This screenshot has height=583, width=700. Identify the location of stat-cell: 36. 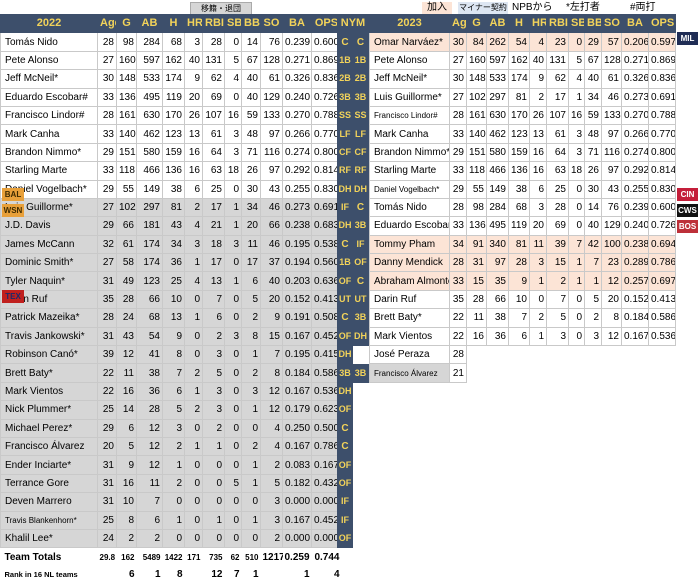
(497, 336).